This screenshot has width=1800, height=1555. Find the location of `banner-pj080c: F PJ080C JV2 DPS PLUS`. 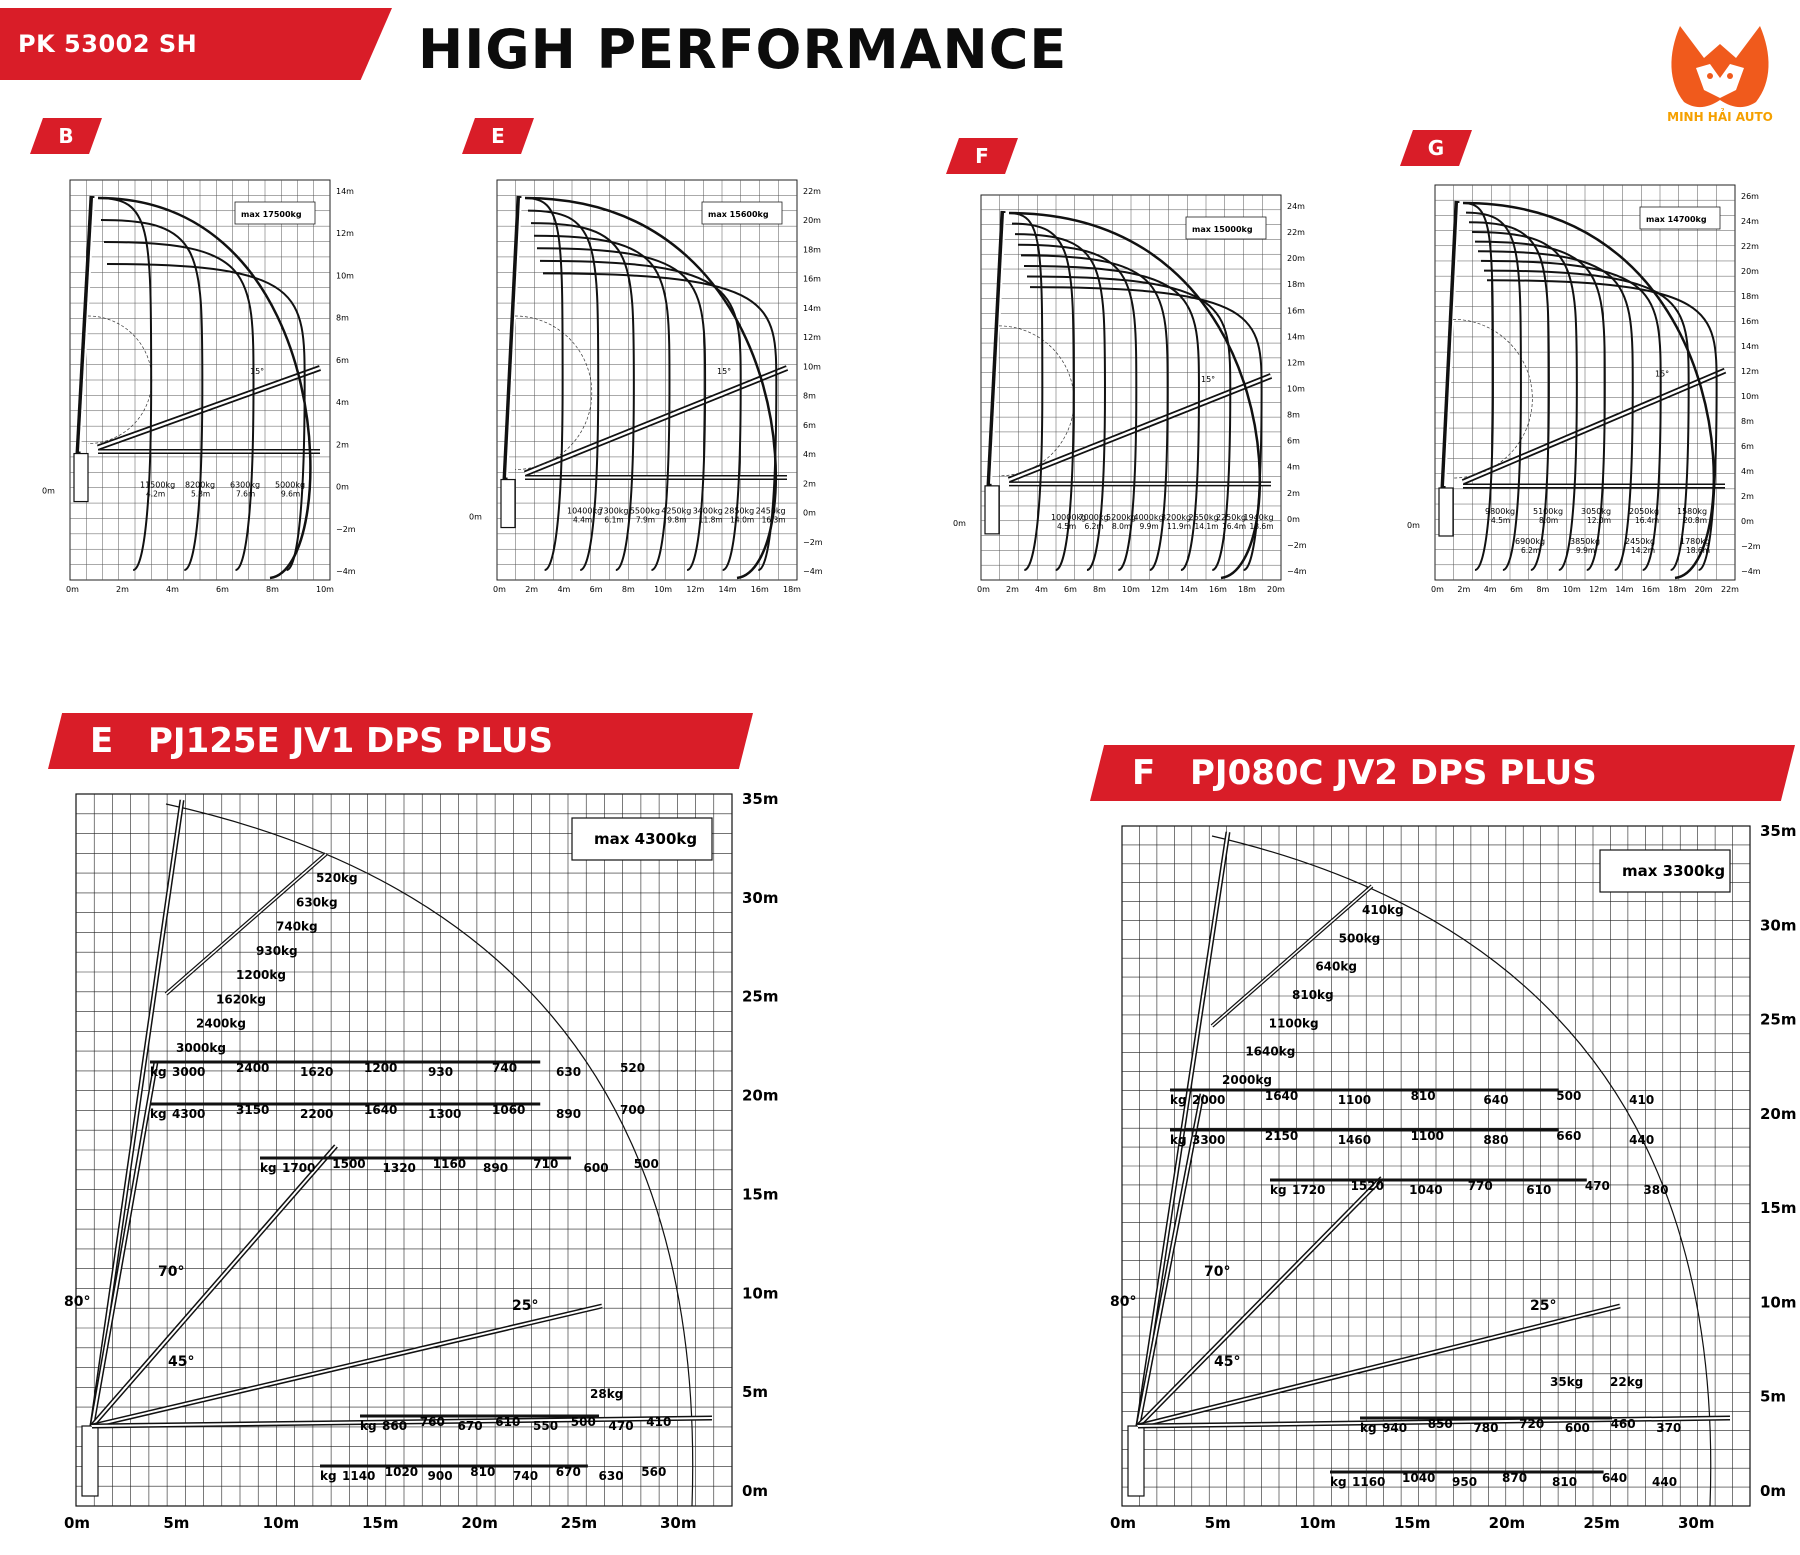

banner-pj080c: F PJ080C JV2 DPS PLUS is located at coordinates (1442, 773).